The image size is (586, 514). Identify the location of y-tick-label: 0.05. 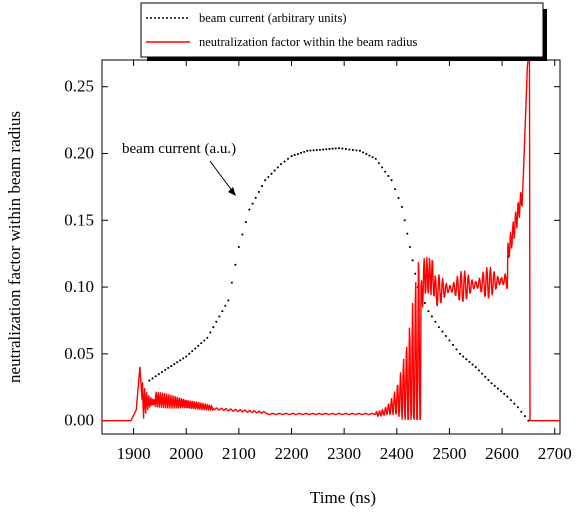
(79, 353).